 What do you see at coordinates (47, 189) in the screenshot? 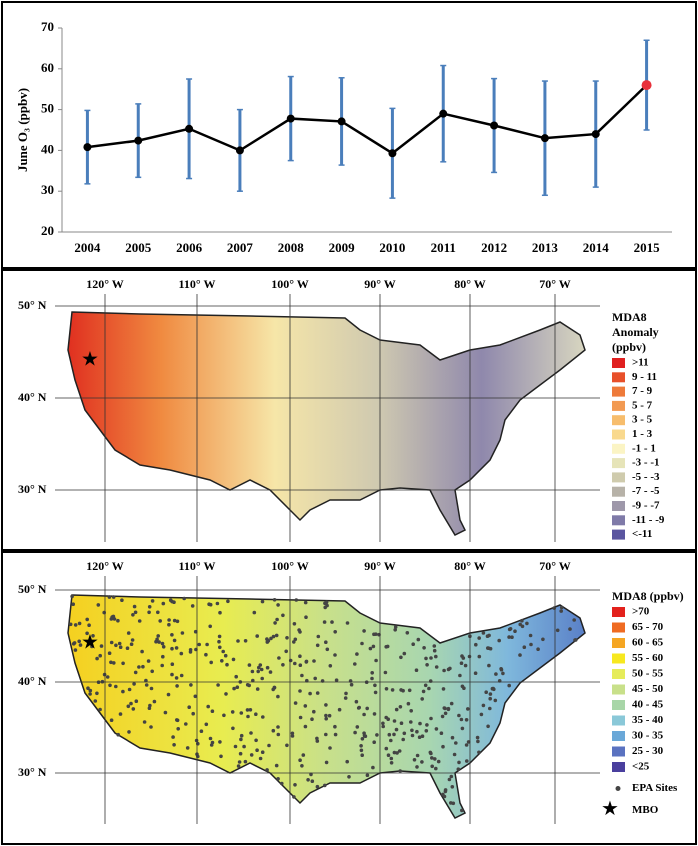
I see `y-tick-label: 30` at bounding box center [47, 189].